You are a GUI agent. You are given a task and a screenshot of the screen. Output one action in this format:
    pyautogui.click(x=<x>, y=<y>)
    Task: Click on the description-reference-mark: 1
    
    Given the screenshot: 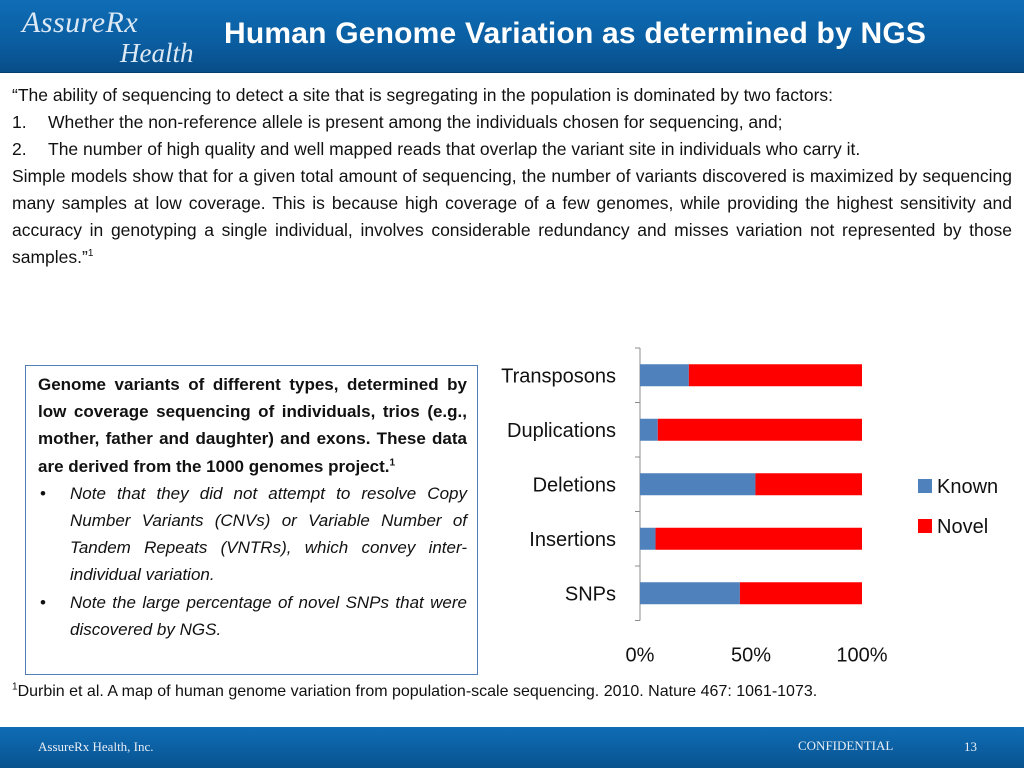 What is the action you would take?
    pyautogui.click(x=392, y=462)
    